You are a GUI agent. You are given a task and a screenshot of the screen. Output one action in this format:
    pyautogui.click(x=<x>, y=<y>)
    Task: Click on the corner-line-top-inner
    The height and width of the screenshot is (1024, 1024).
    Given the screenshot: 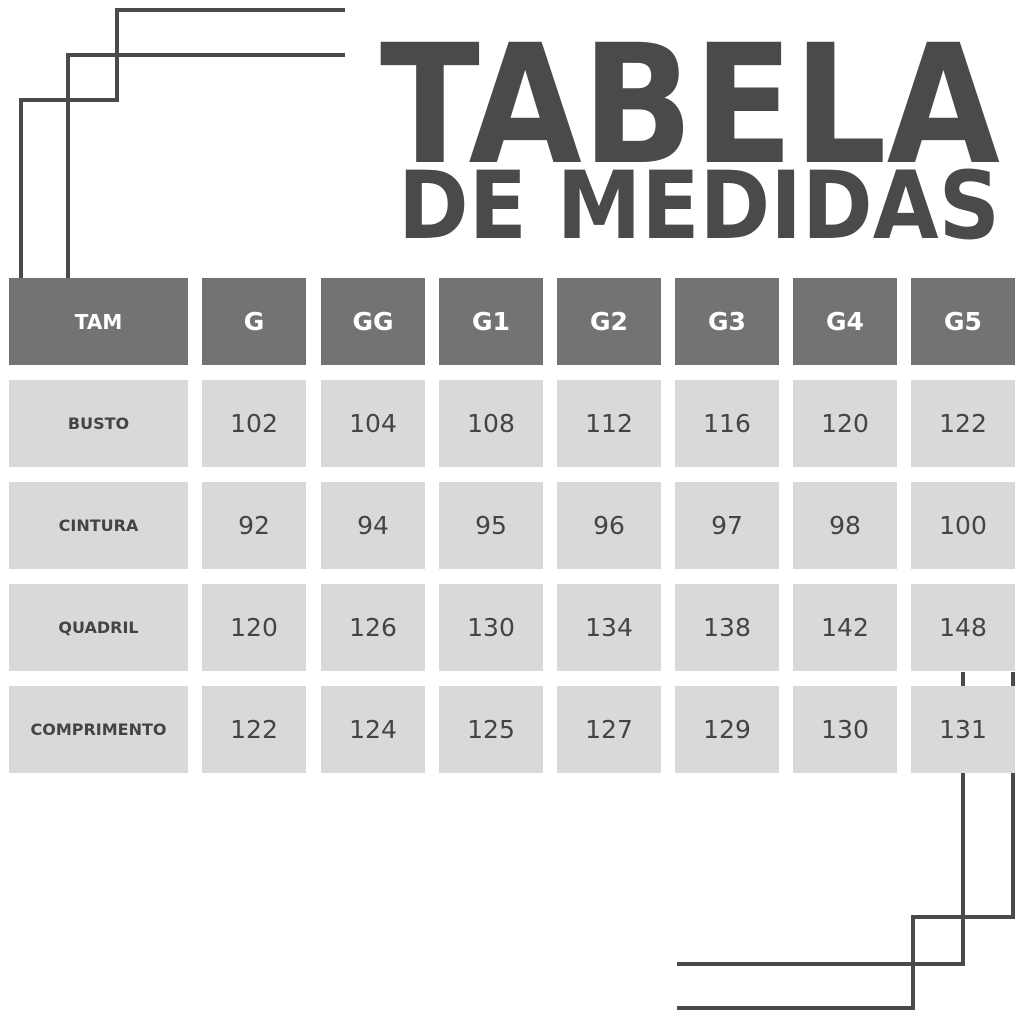 What is the action you would take?
    pyautogui.click(x=205, y=166)
    